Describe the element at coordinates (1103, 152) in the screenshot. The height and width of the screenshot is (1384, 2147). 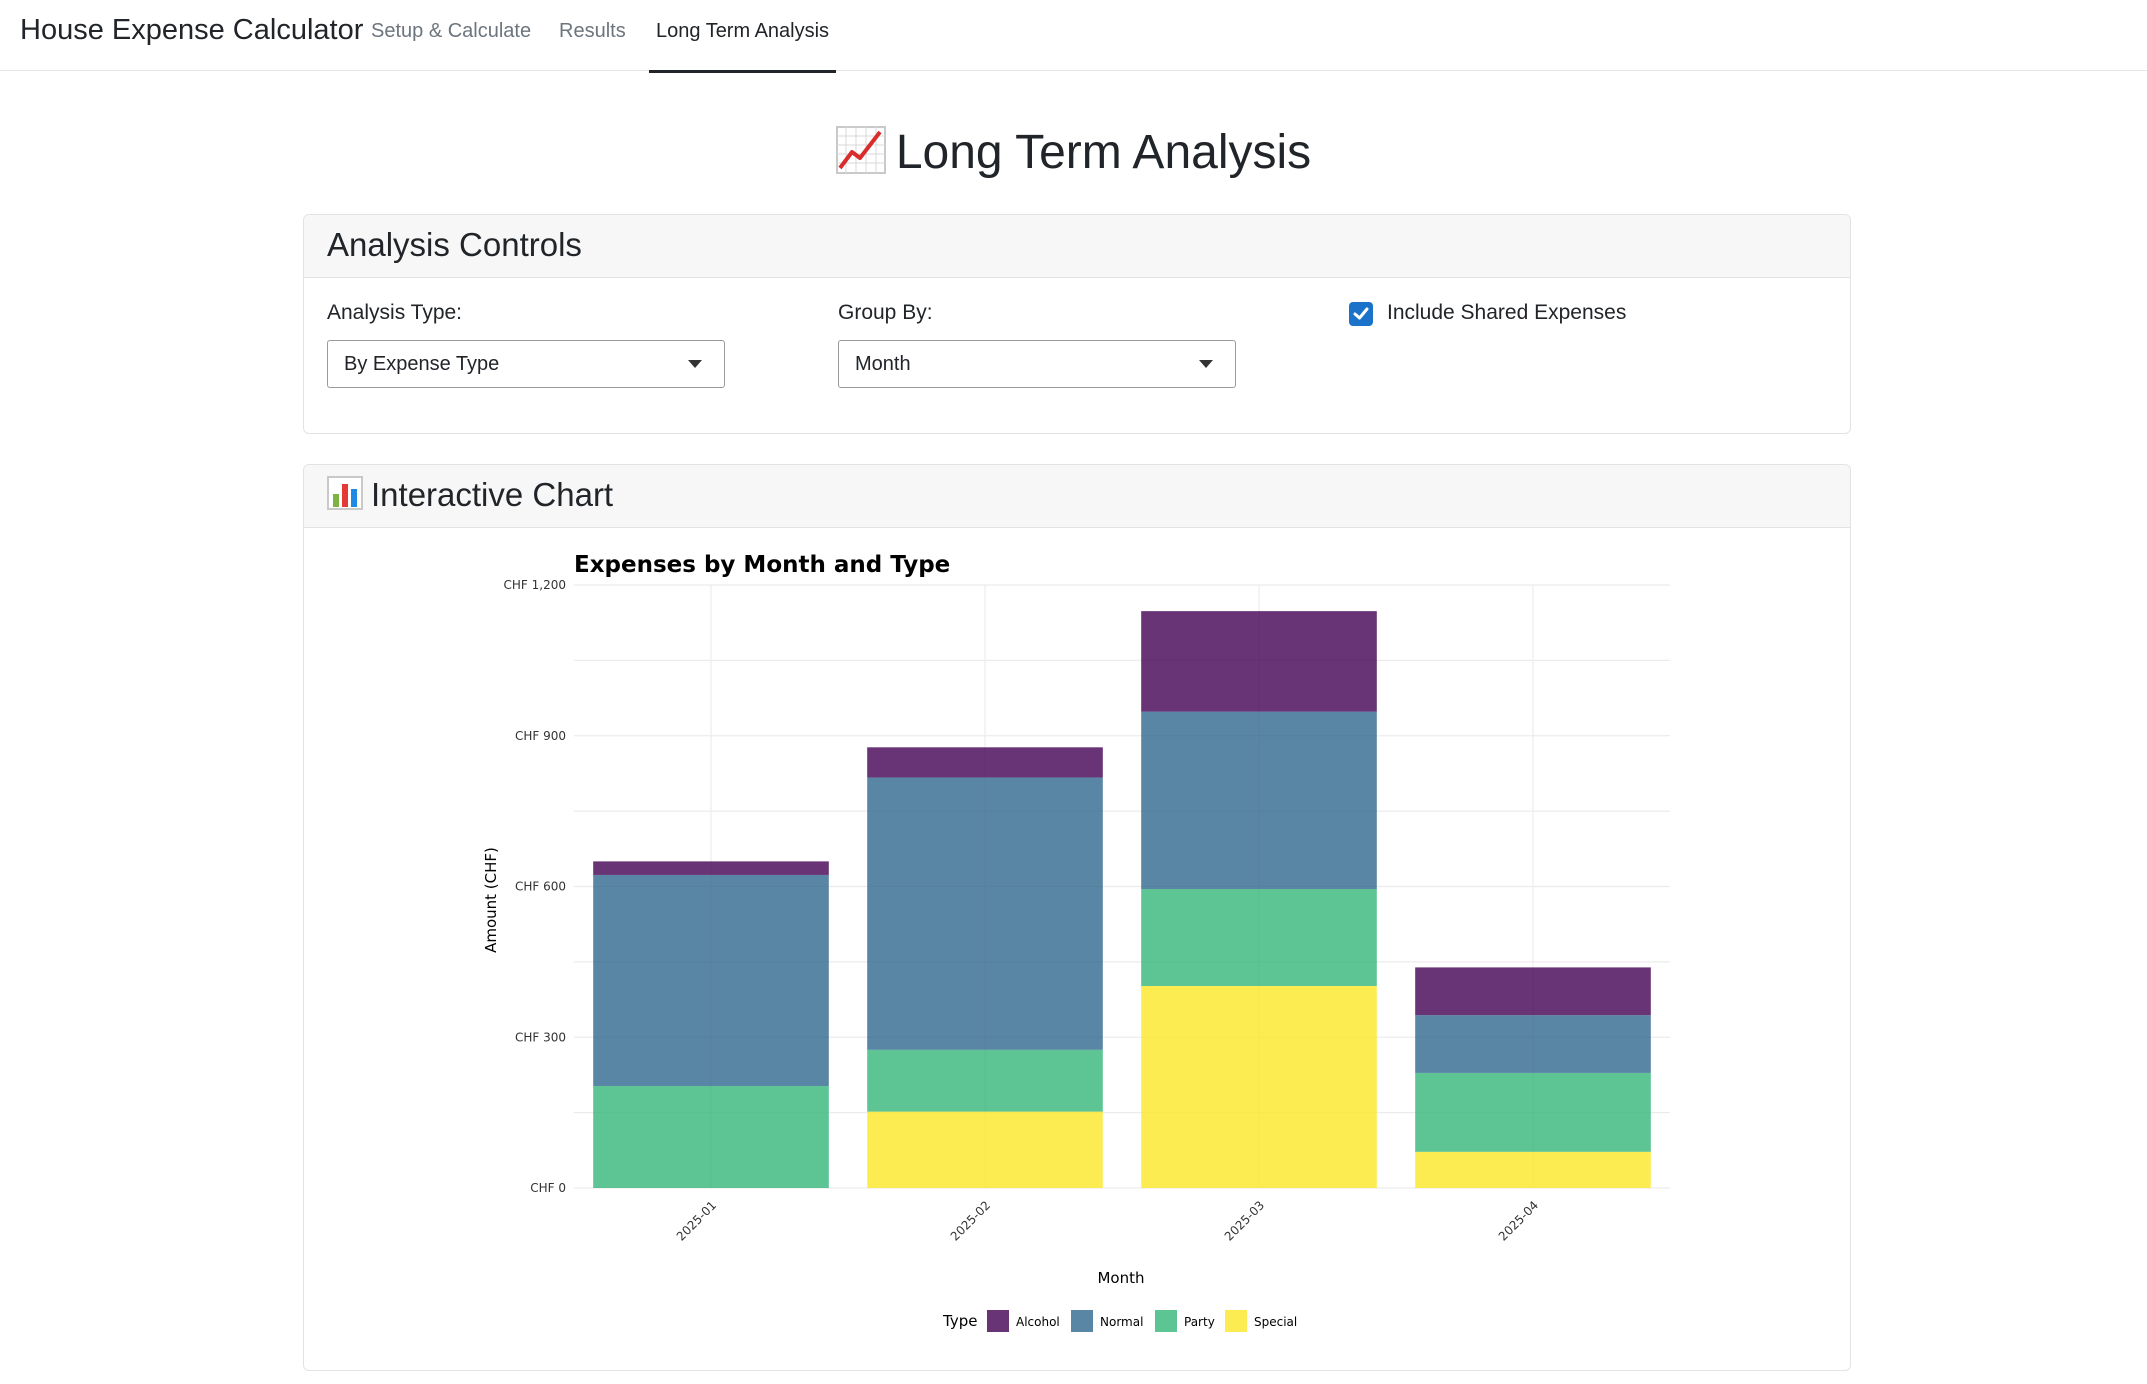
I see `page-title-text: Long Term Analysis` at that location.